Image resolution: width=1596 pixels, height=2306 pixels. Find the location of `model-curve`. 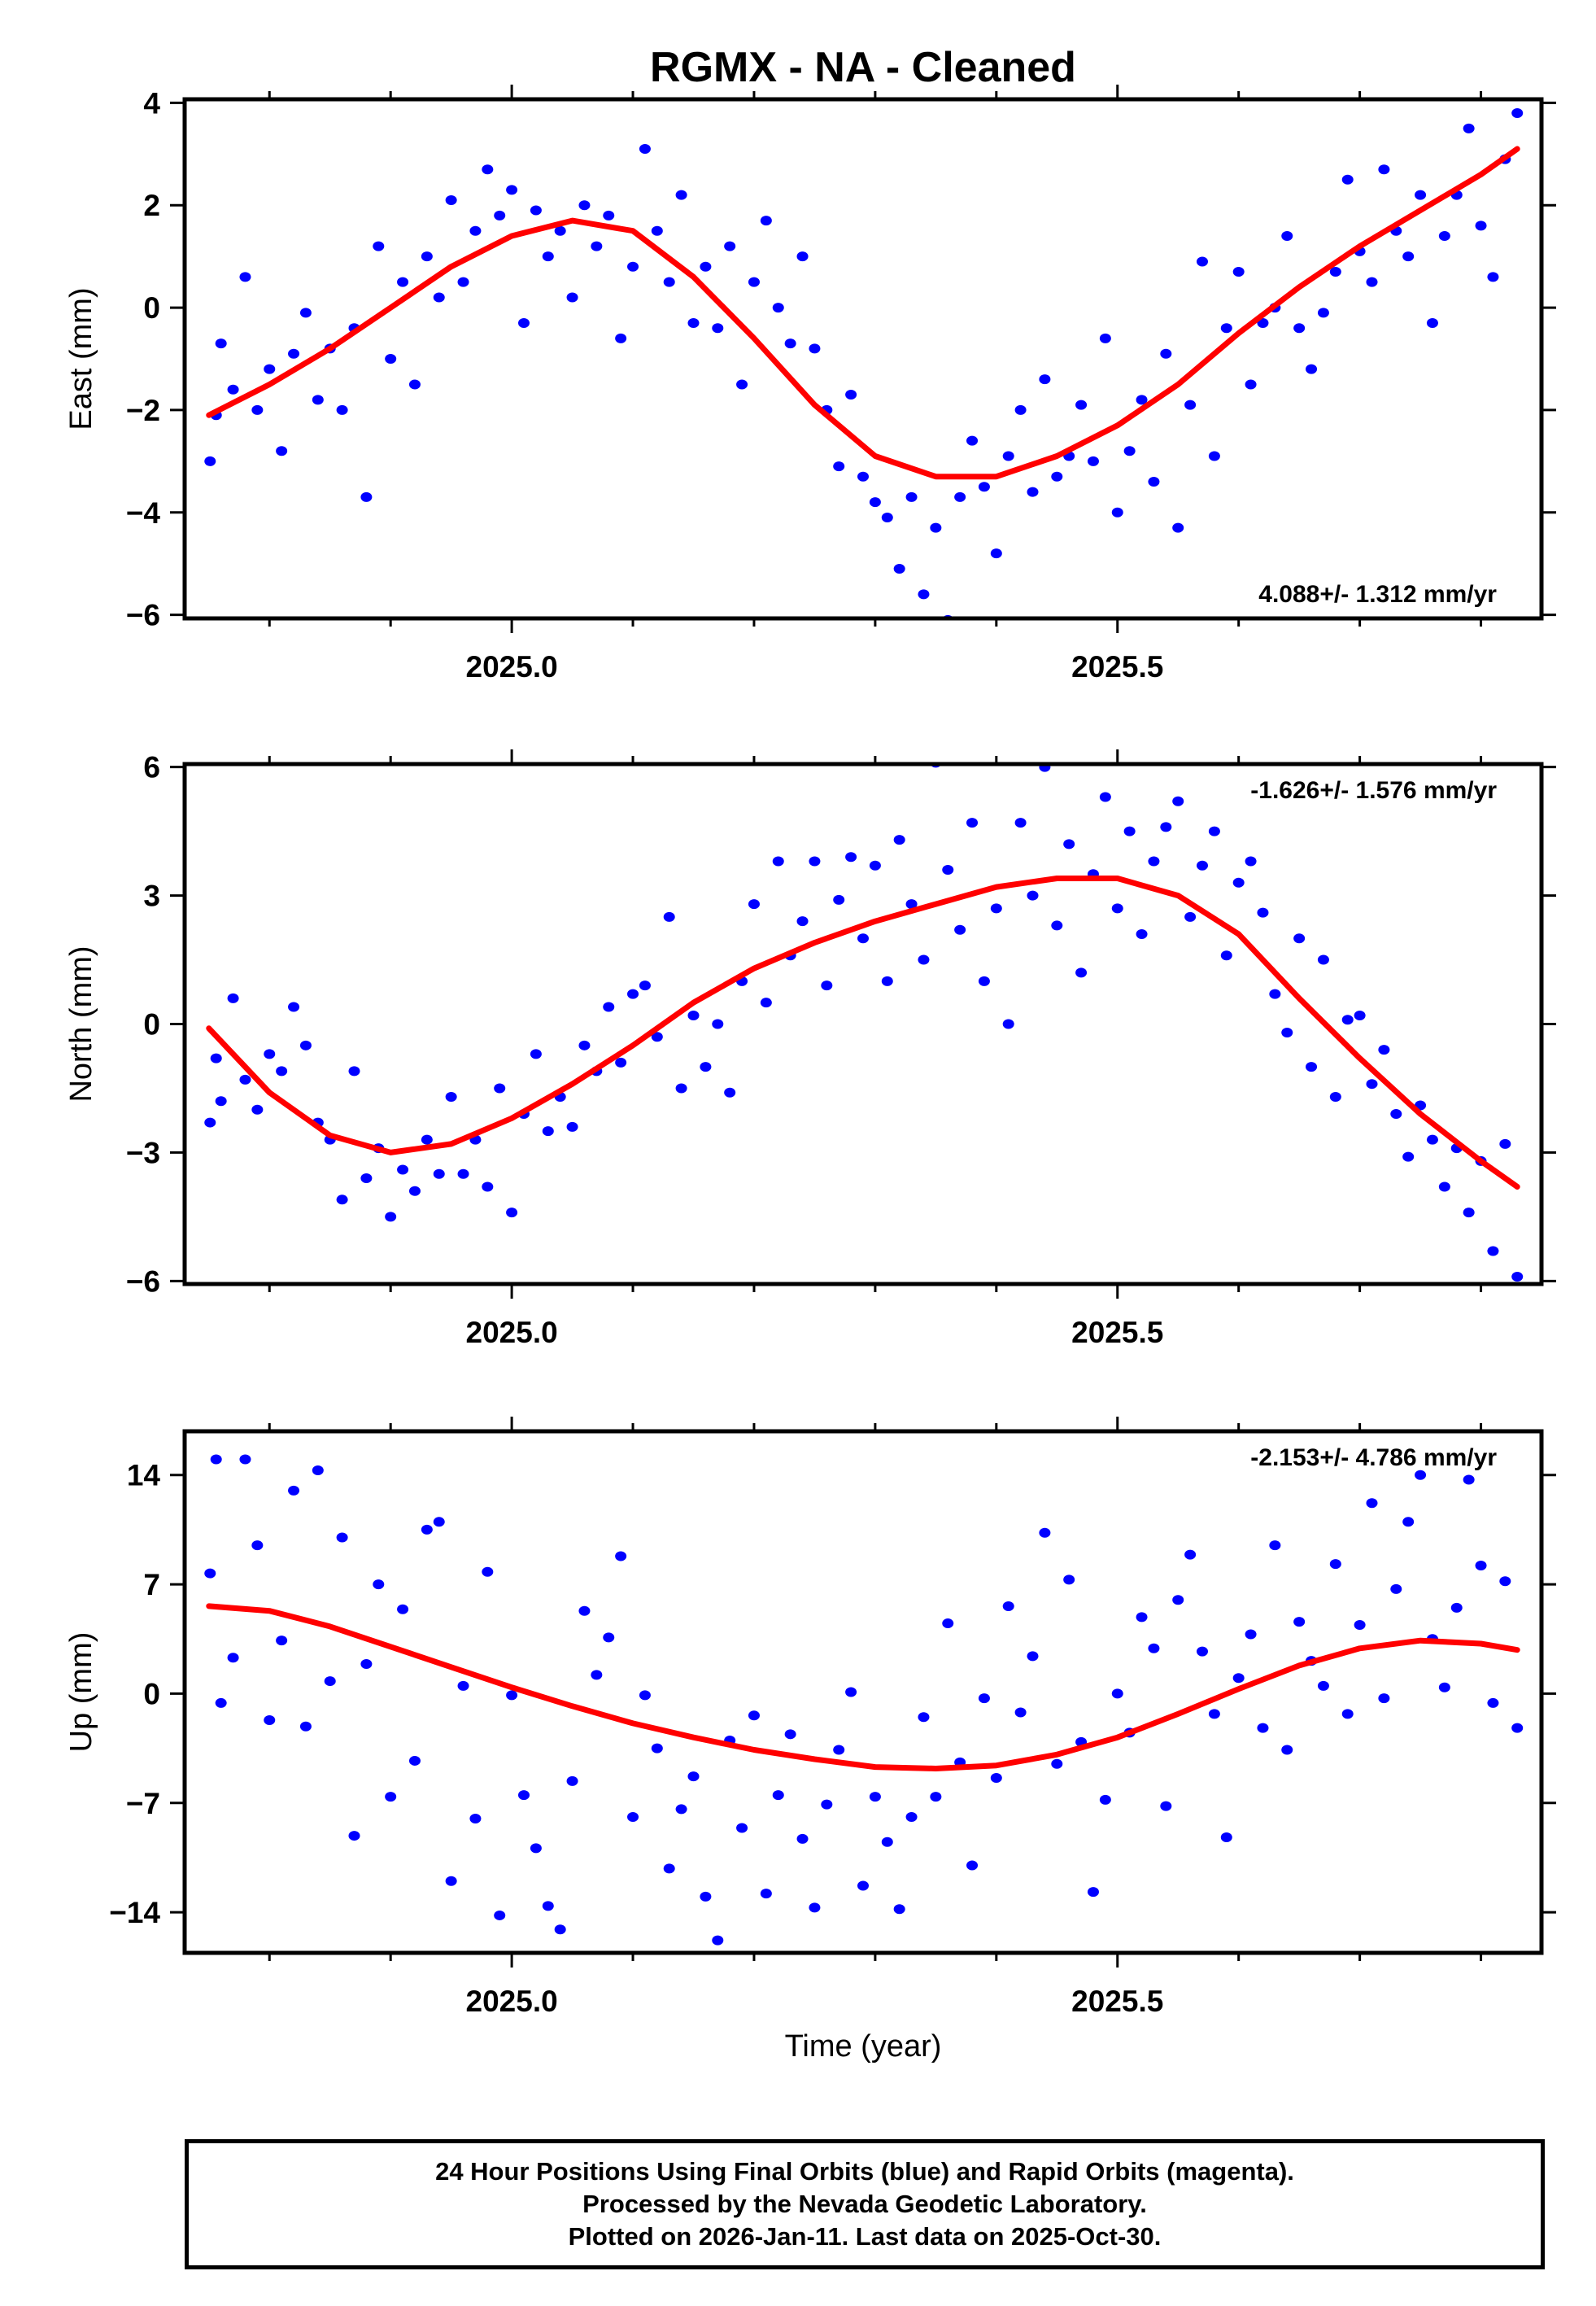

model-curve is located at coordinates (863, 1687).